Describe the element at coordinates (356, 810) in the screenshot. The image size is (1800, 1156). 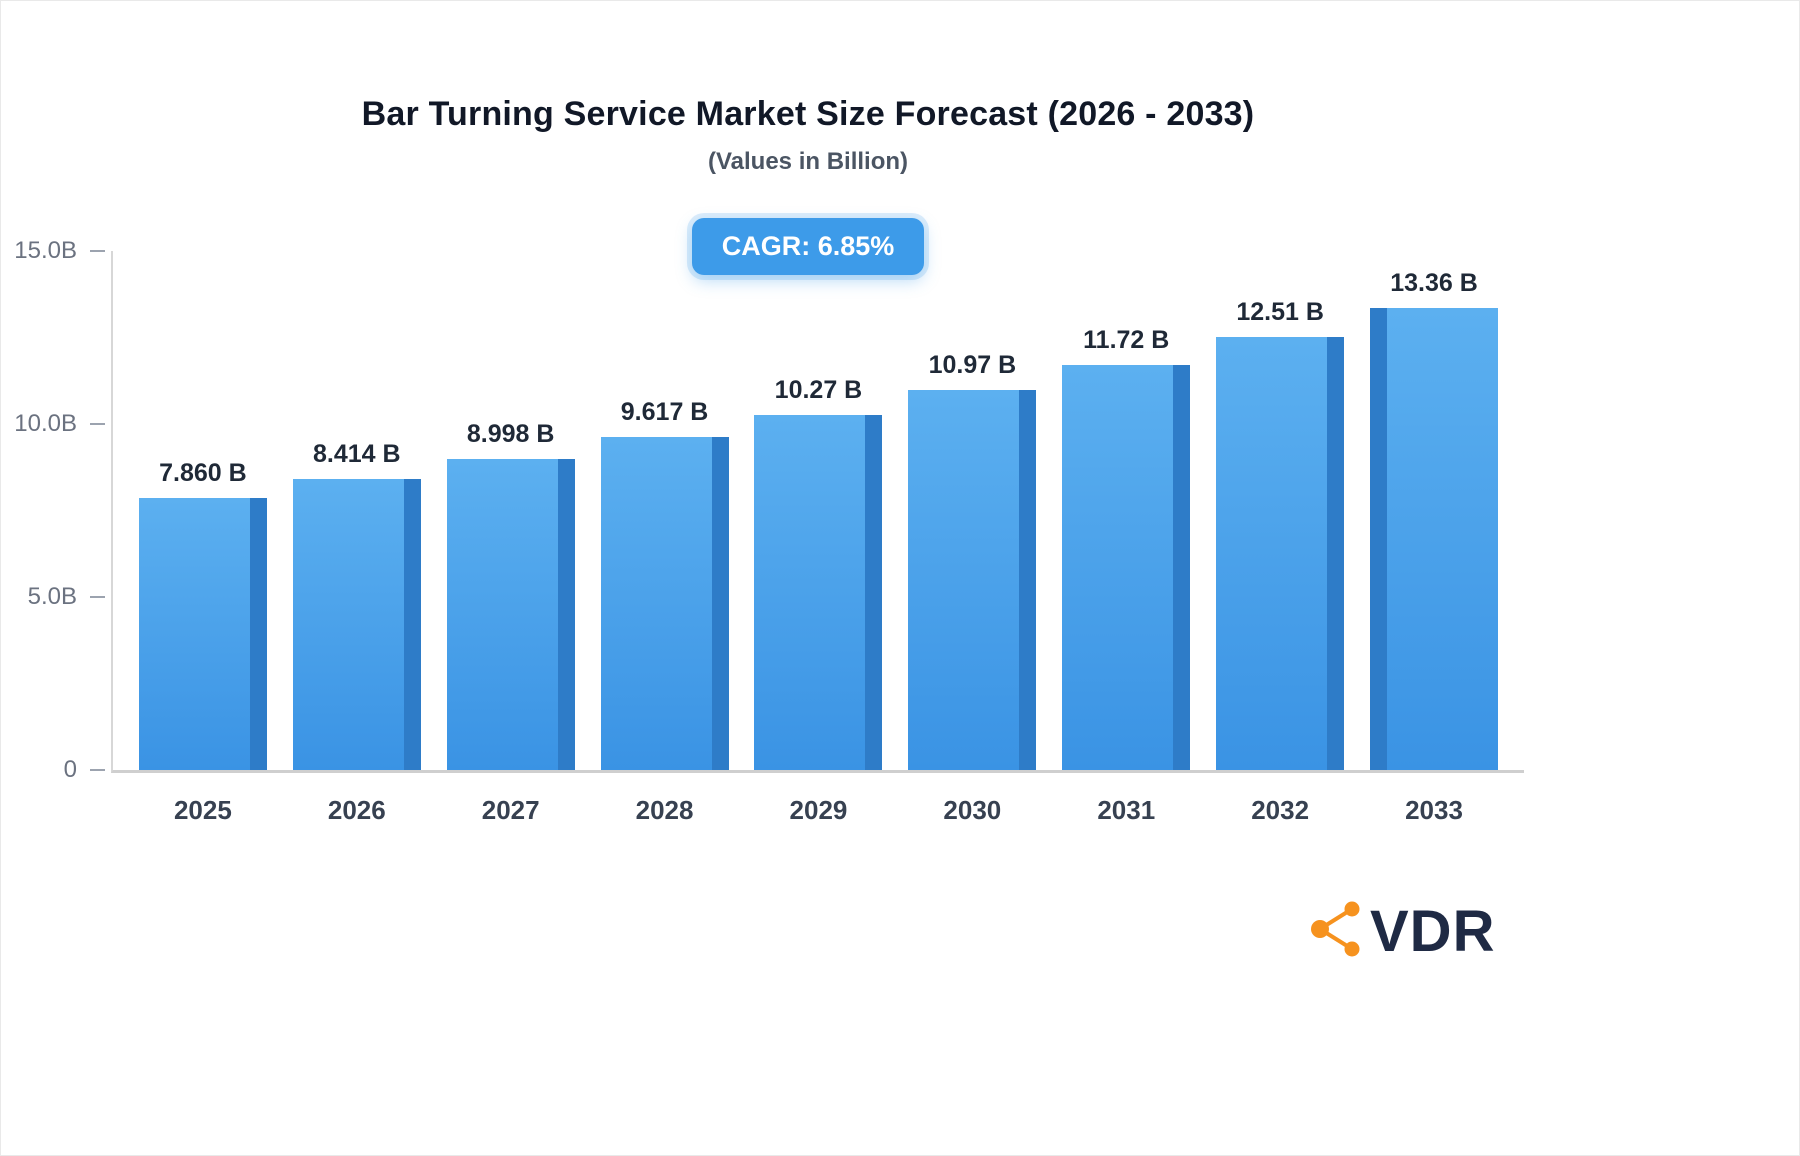
I see `x-axis-label: 2026` at that location.